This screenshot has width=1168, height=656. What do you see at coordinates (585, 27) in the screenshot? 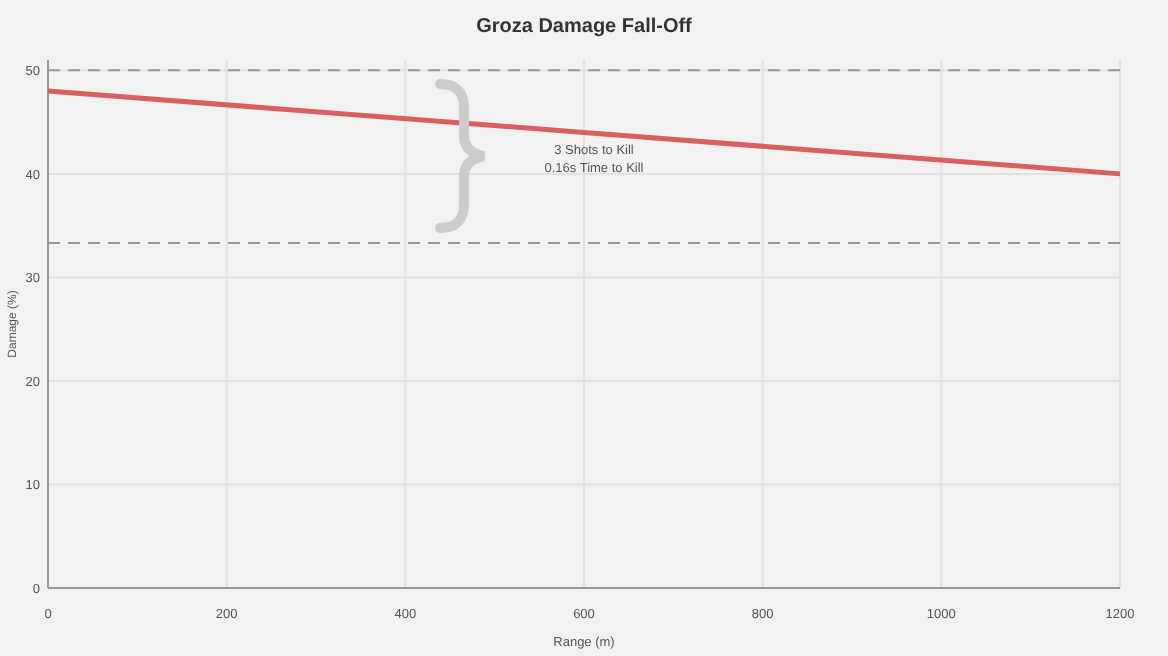
I see `chart-title: Groza Damage Fall-Off` at bounding box center [585, 27].